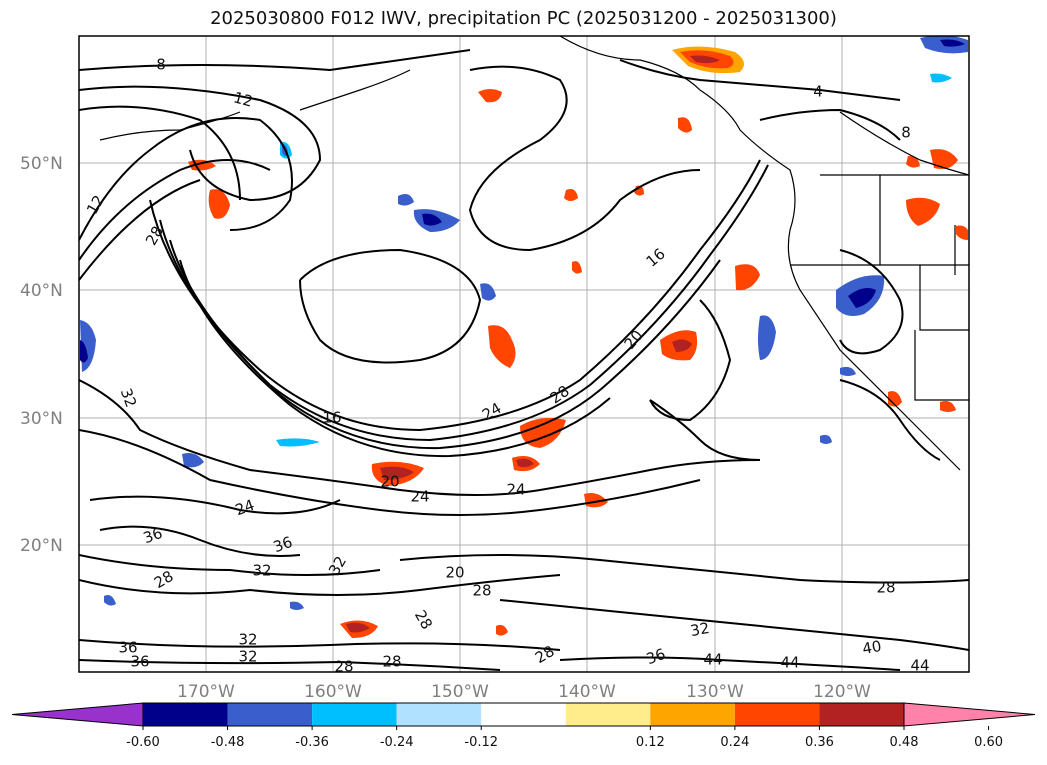  What do you see at coordinates (819, 742) in the screenshot?
I see `colorbar-tick-label: 0.36` at bounding box center [819, 742].